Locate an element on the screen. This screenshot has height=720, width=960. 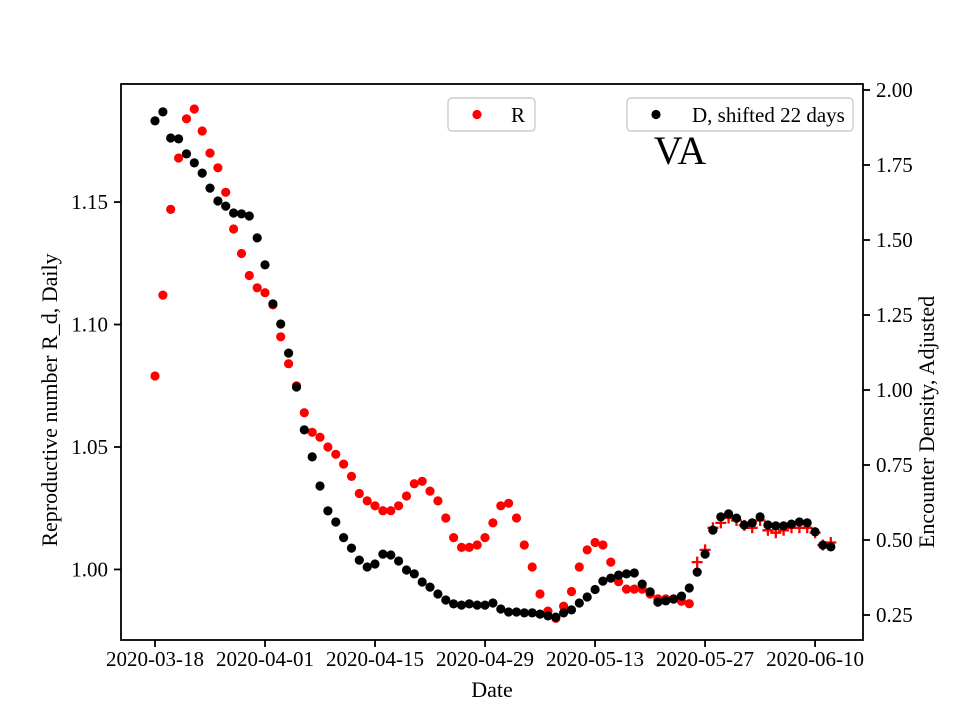
right-y-tick-label: 1.25 is located at coordinates (894, 315).